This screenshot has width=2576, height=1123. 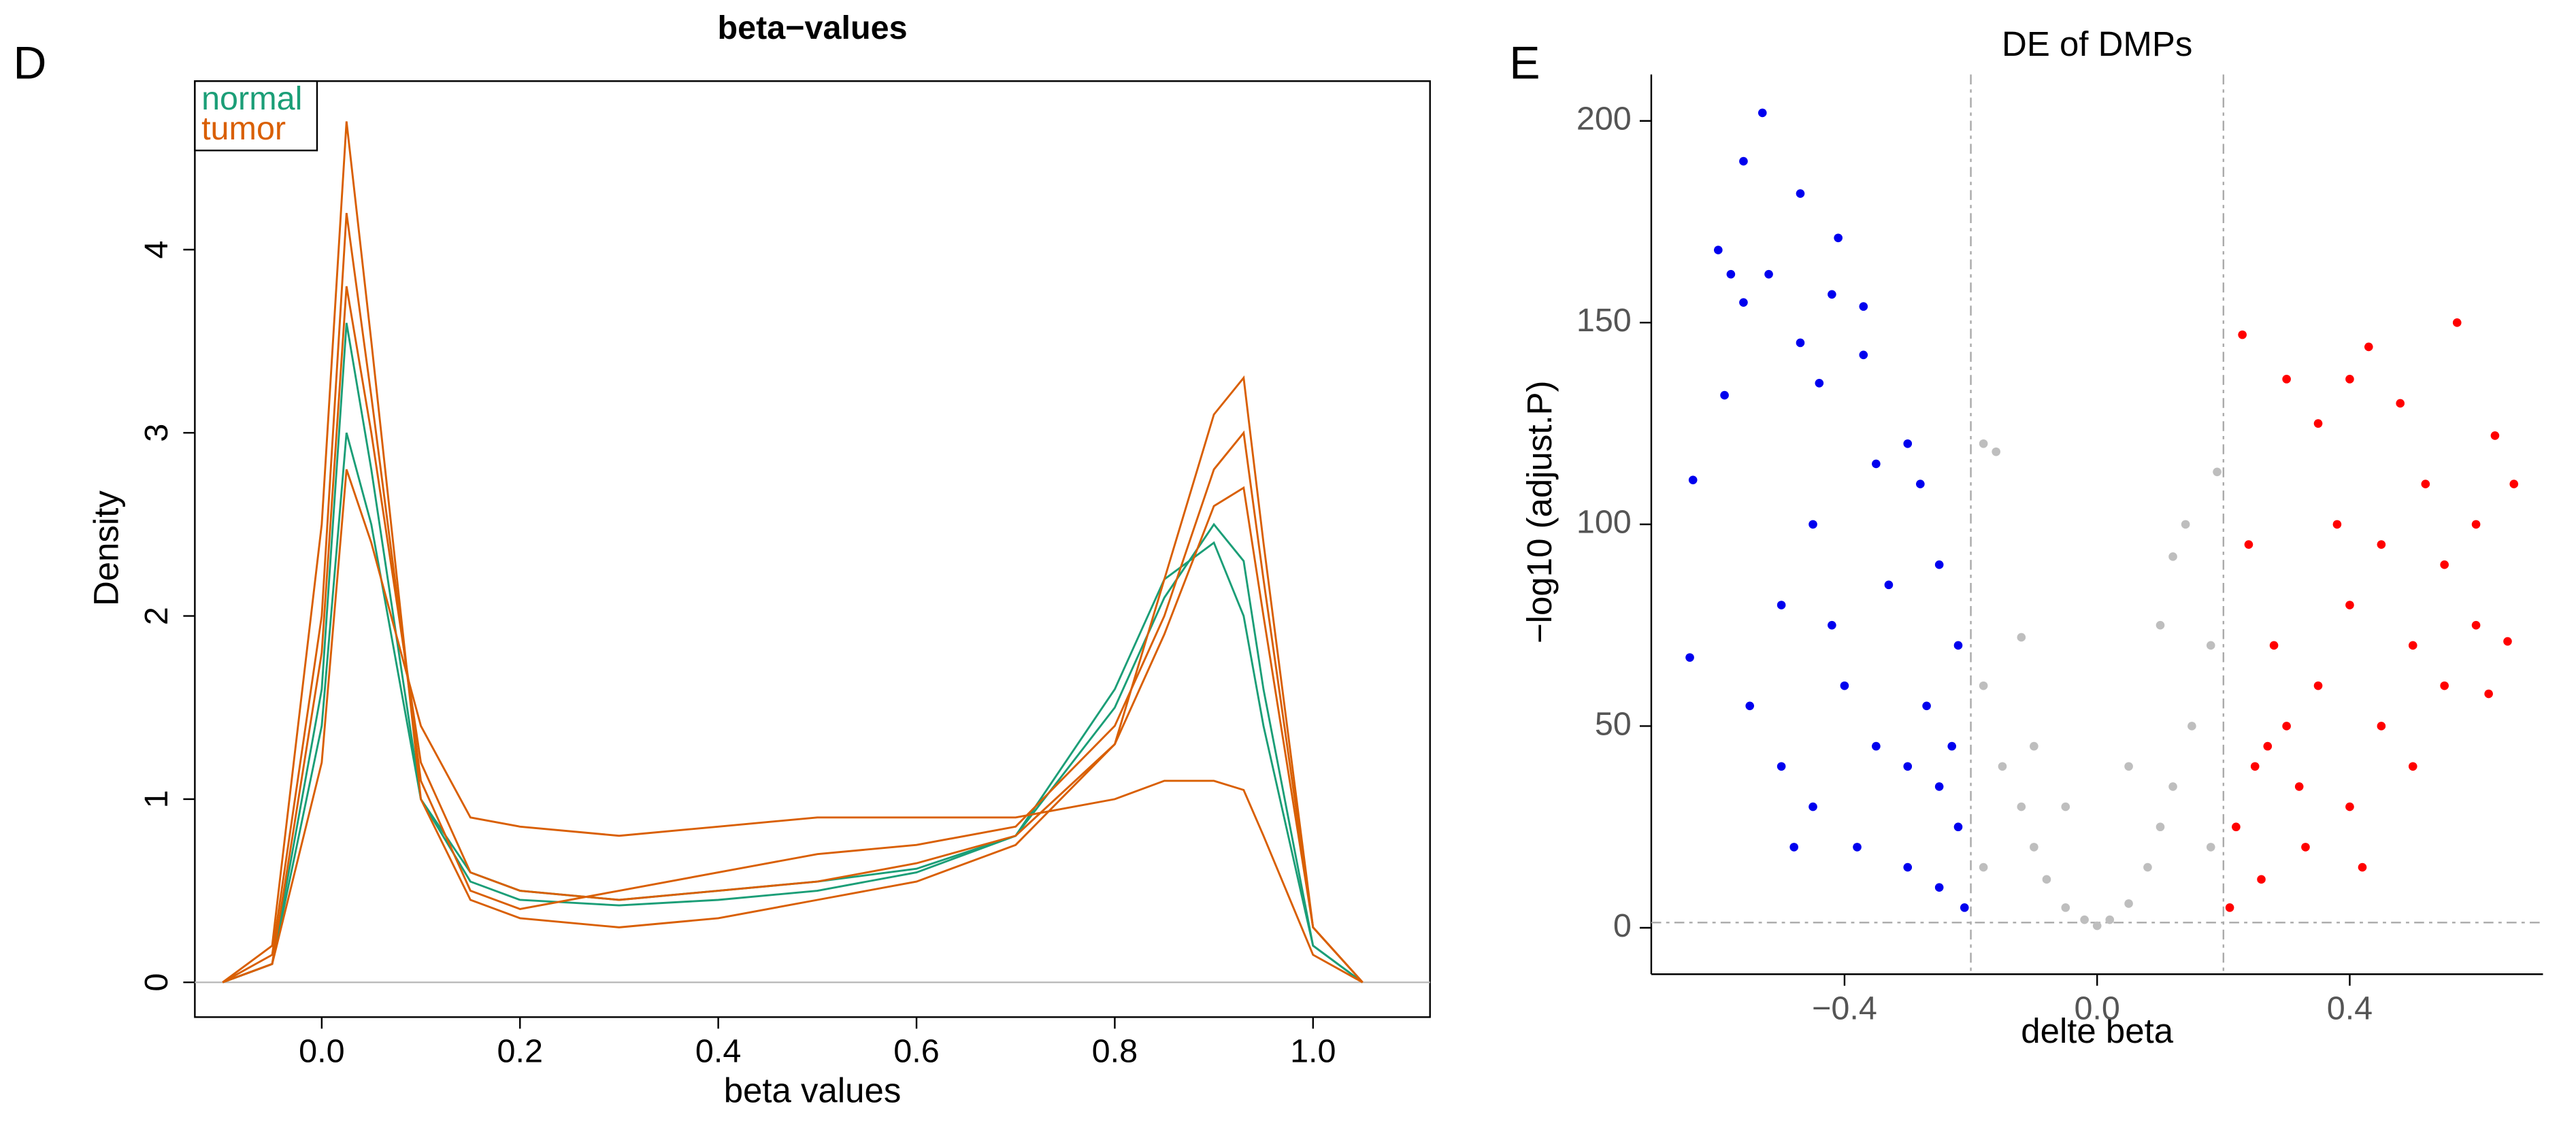 I want to click on y-tick-label: 100, so click(x=1604, y=522).